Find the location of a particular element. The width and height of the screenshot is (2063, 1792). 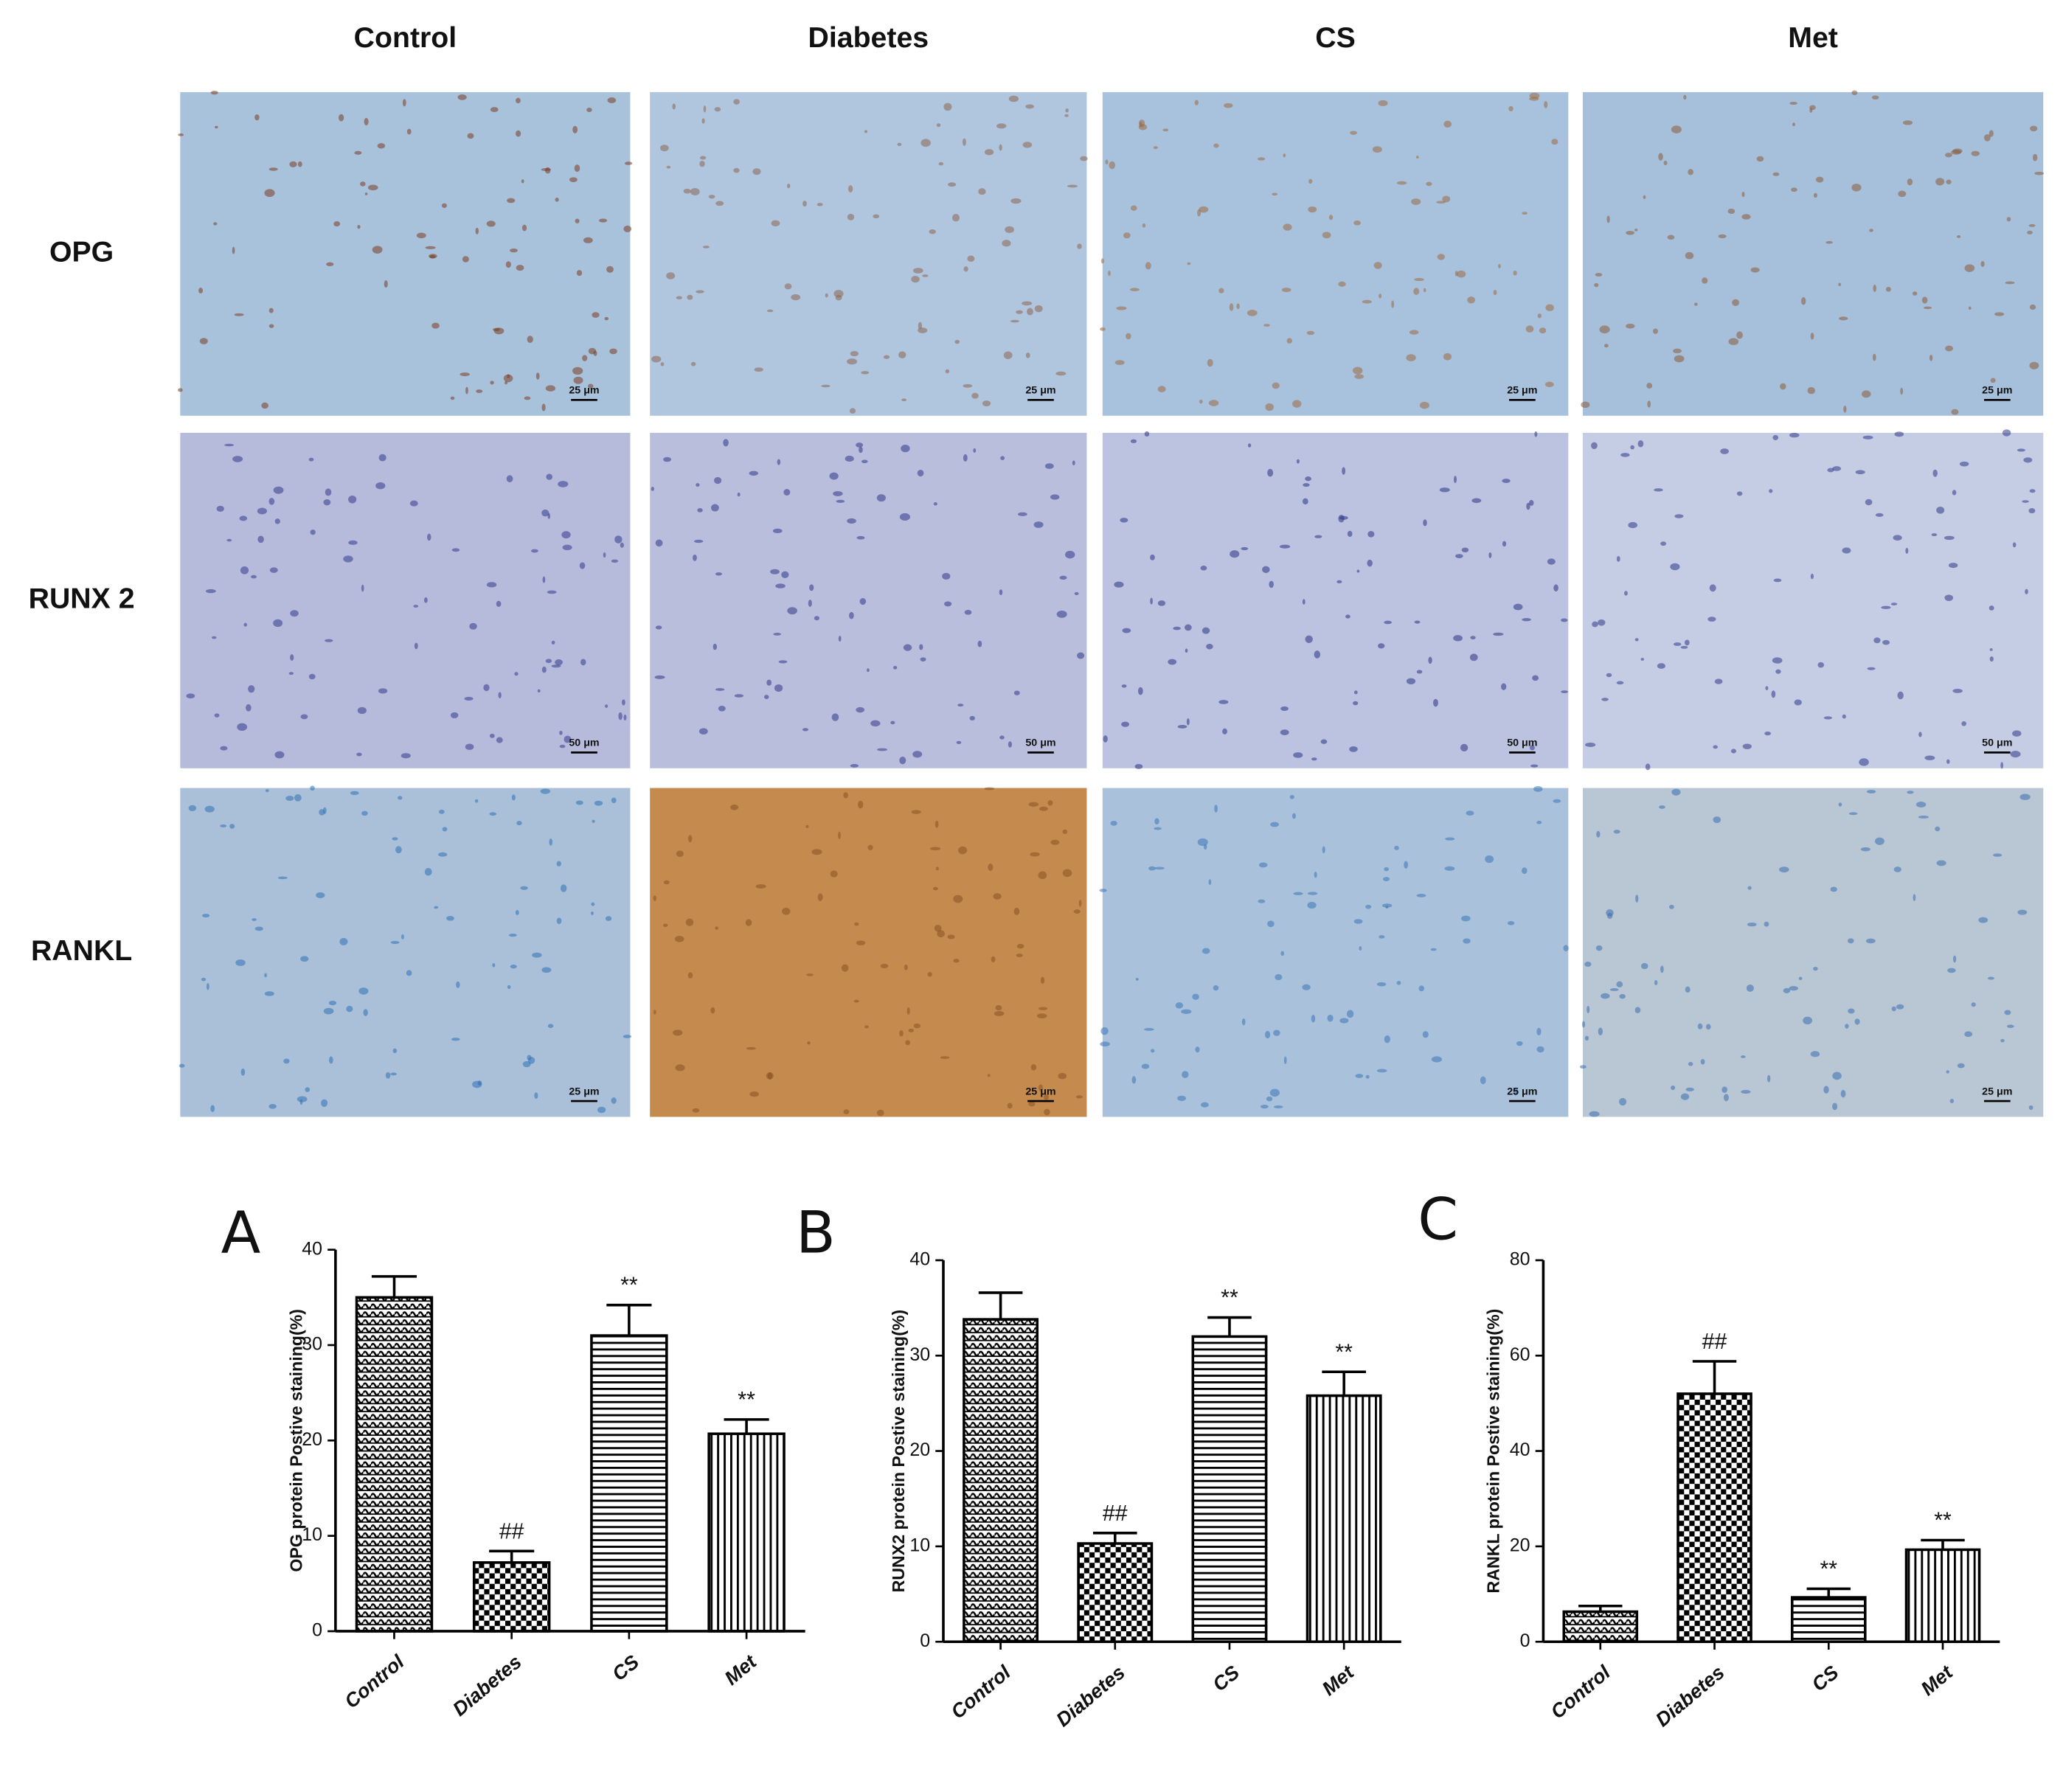

y-axis-label: RUNX2 protein Postive staining(%) is located at coordinates (898, 1452).